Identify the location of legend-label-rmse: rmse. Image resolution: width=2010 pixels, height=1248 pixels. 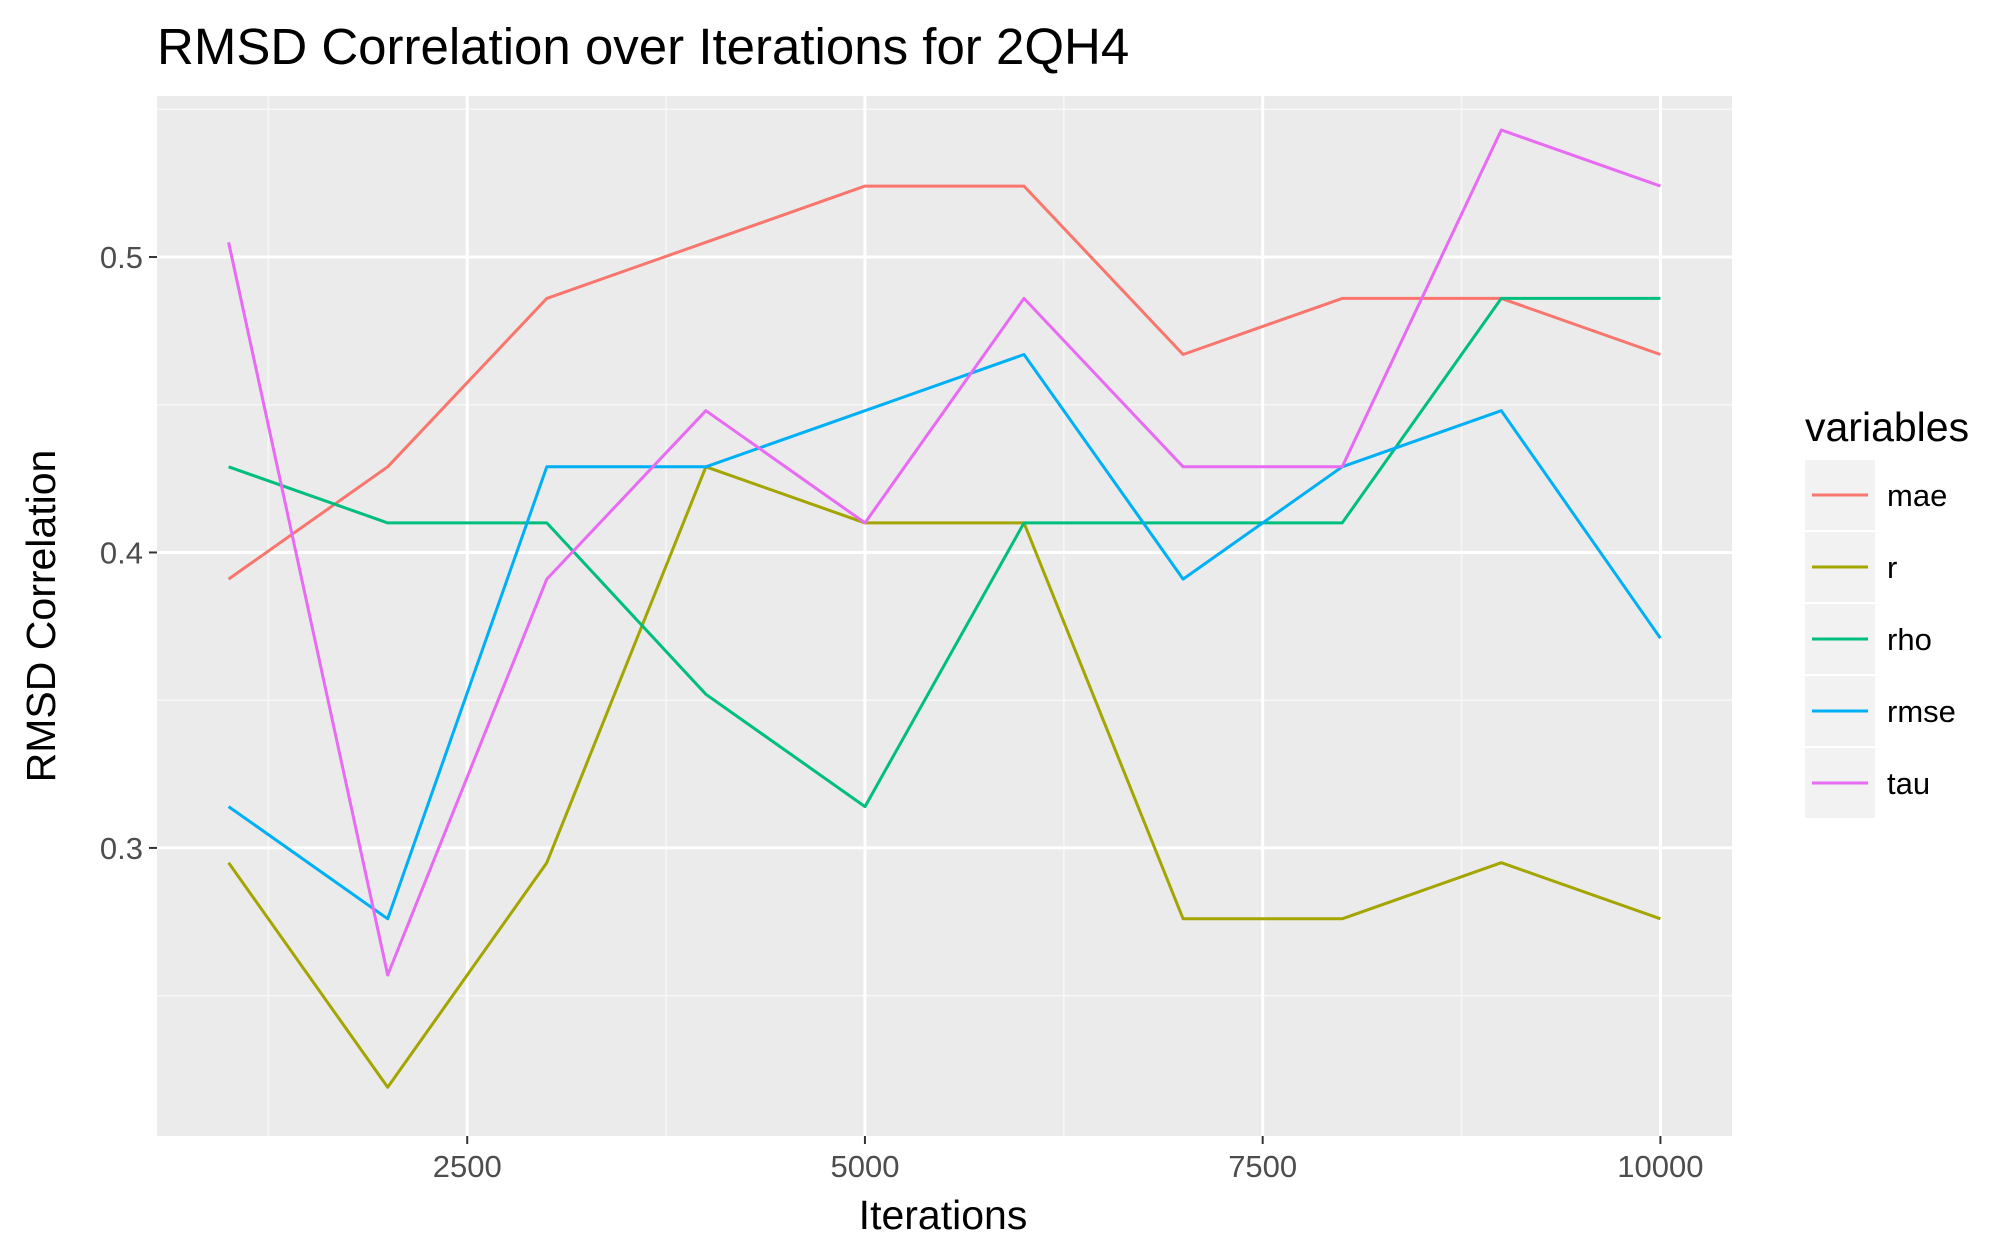
(1921, 711).